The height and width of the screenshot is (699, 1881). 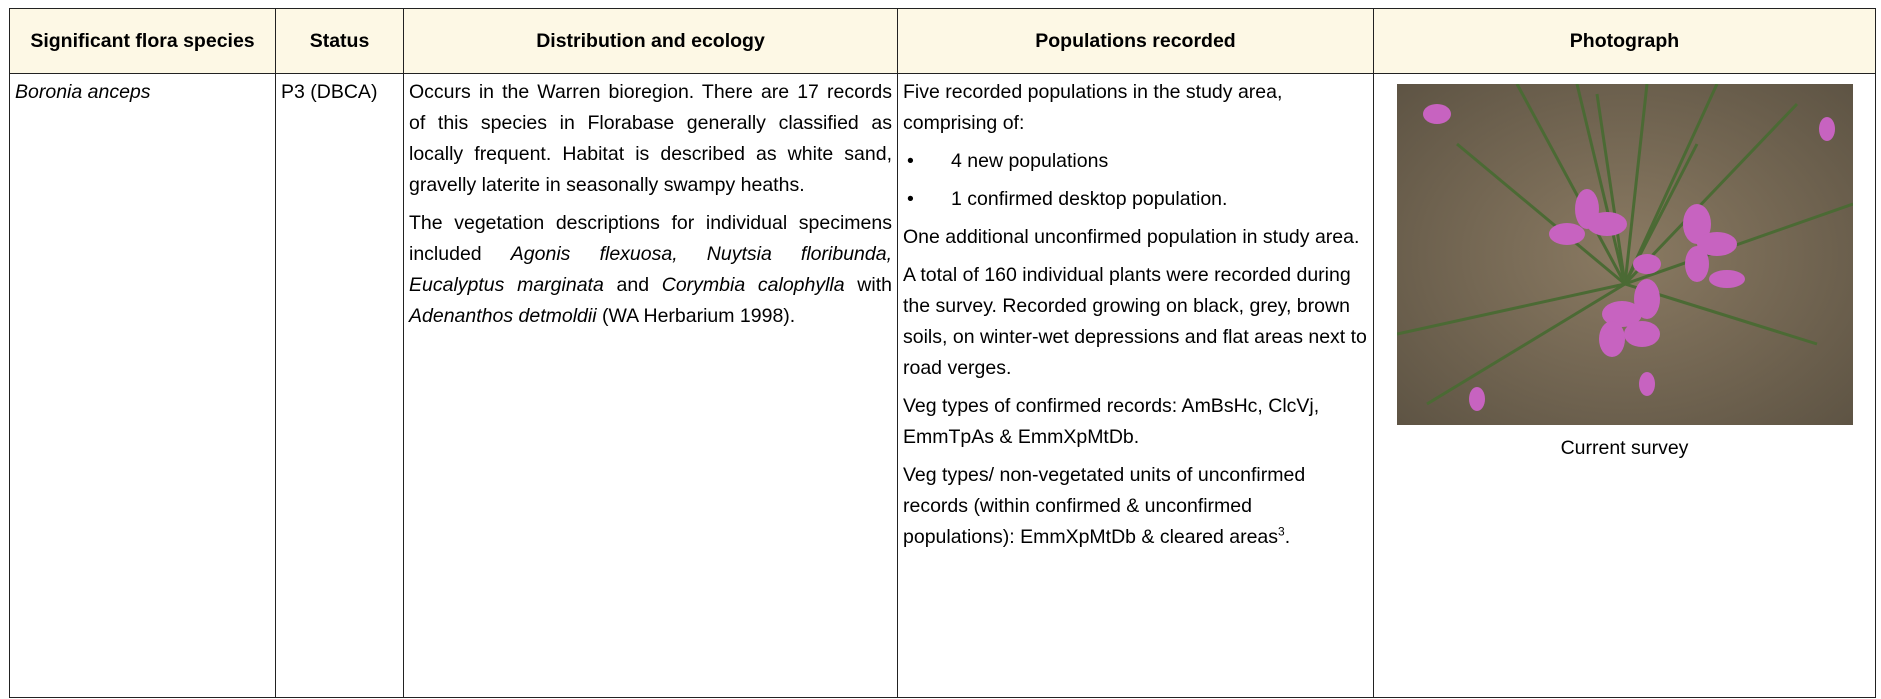 I want to click on text-run: (WA Herbarium 1998)., so click(x=696, y=316).